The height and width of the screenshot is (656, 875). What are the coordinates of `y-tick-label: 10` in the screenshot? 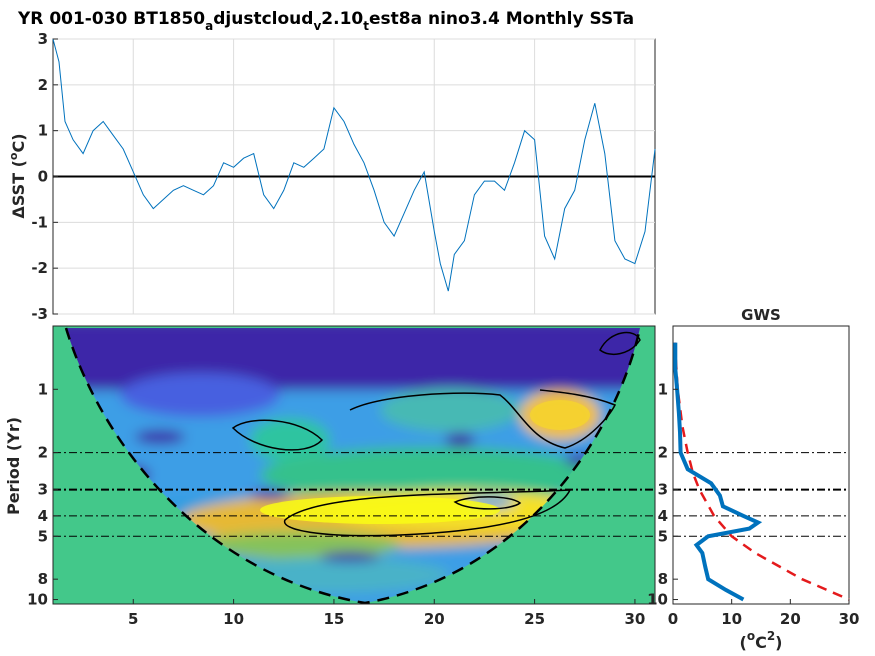 It's located at (37, 600).